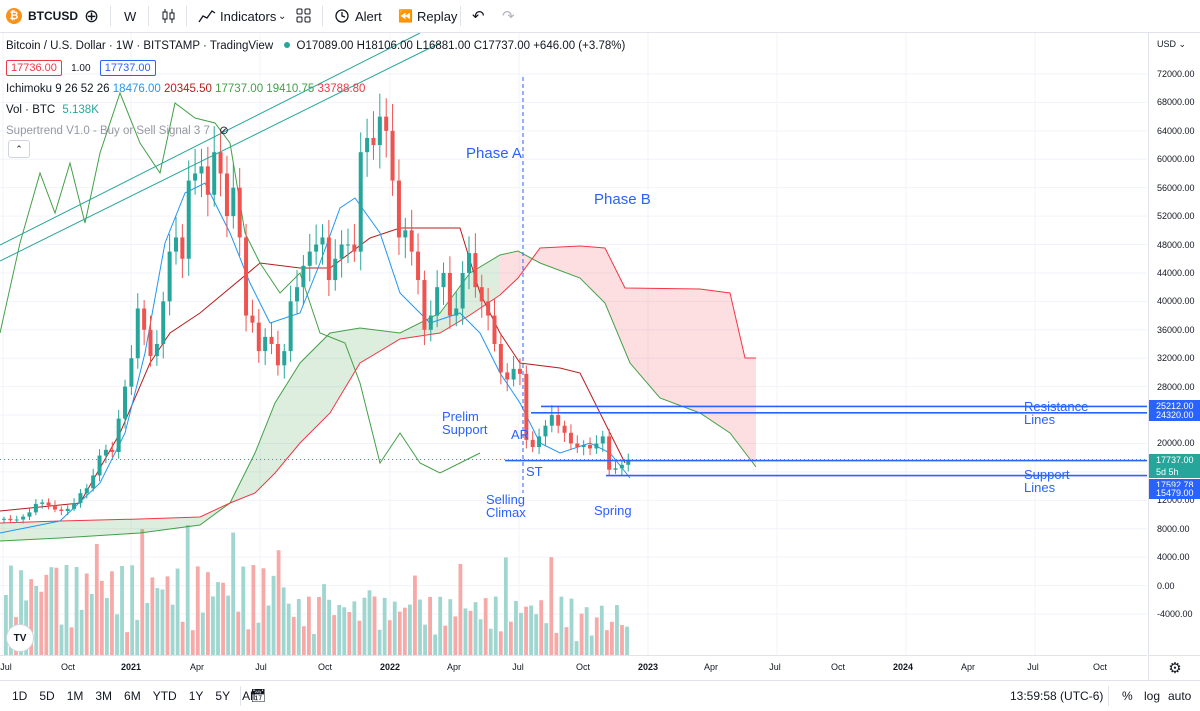 This screenshot has width=1200, height=711. Describe the element at coordinates (132, 696) in the screenshot. I see `range-button-6m: 6M` at that location.